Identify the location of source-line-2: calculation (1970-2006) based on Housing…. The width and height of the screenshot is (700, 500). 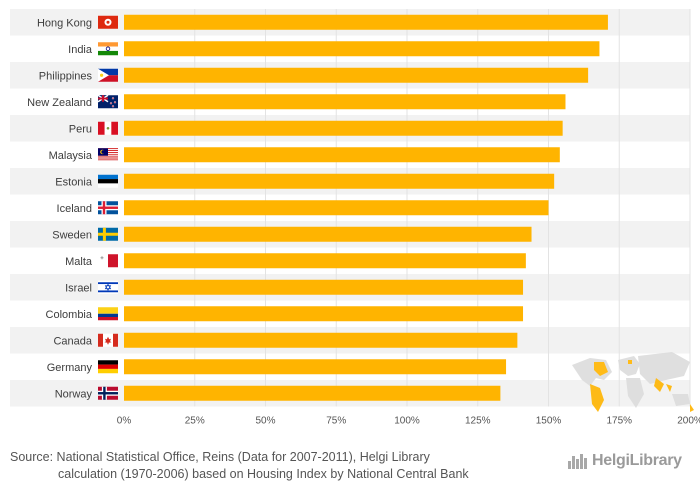
(263, 474).